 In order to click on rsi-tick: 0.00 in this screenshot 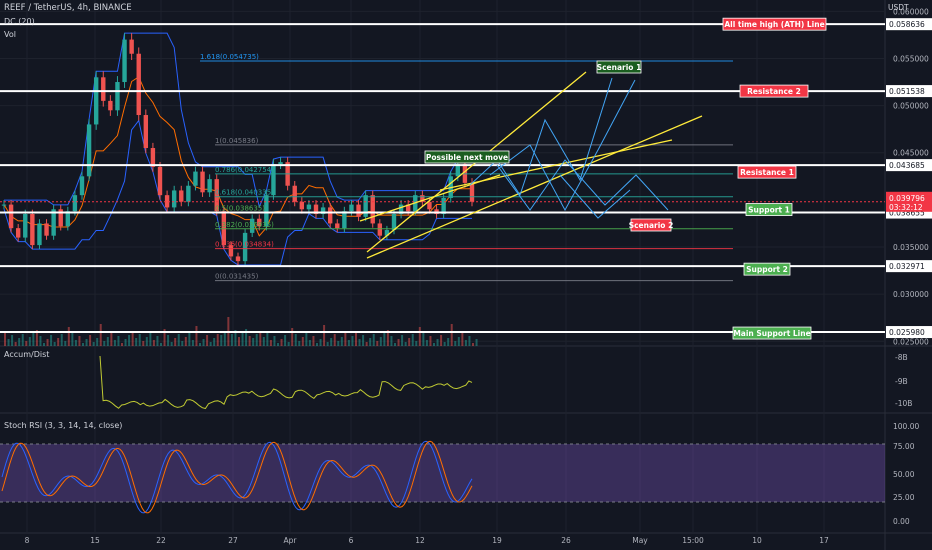, I will do `click(901, 521)`.